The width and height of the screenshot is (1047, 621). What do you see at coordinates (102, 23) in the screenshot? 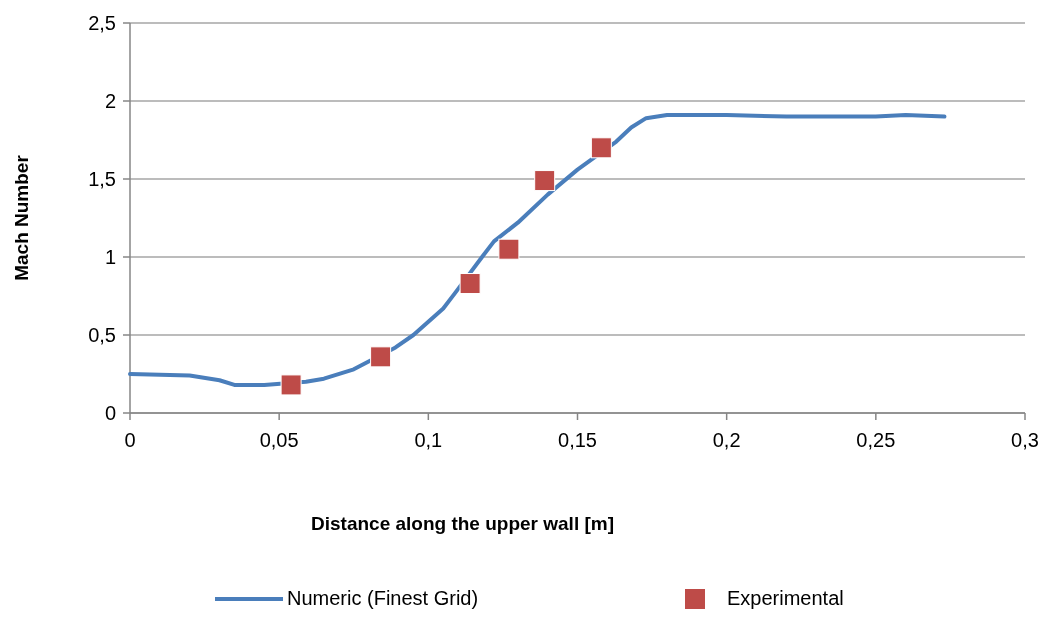
I see `y-tick-label: 2,5` at bounding box center [102, 23].